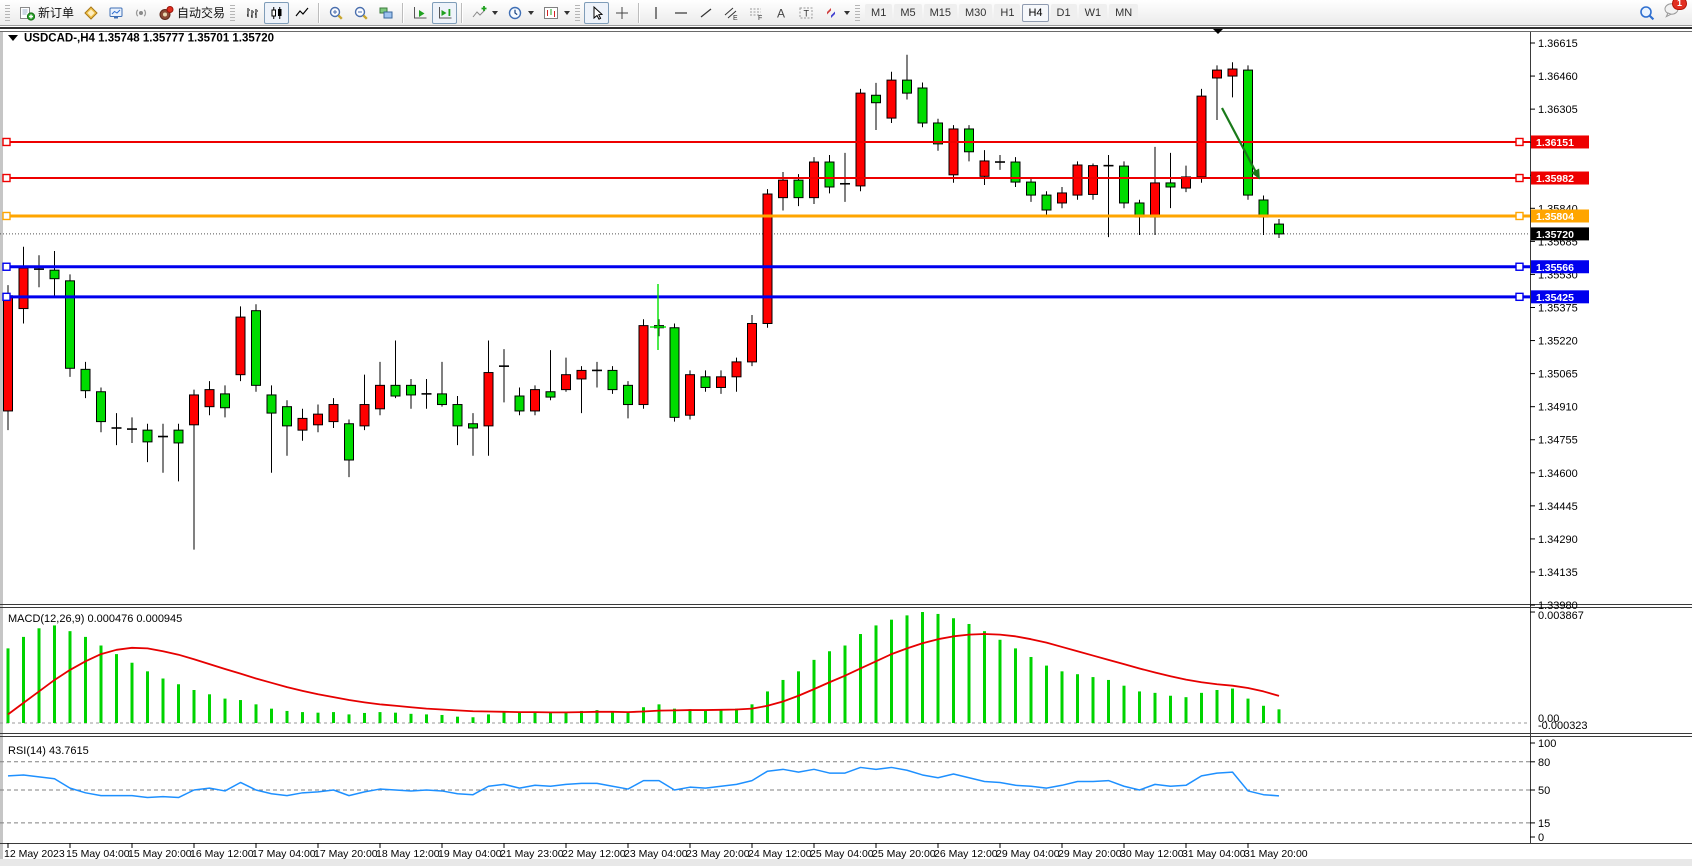 Image resolution: width=1692 pixels, height=866 pixels. I want to click on fibonacci-button: F, so click(755, 13).